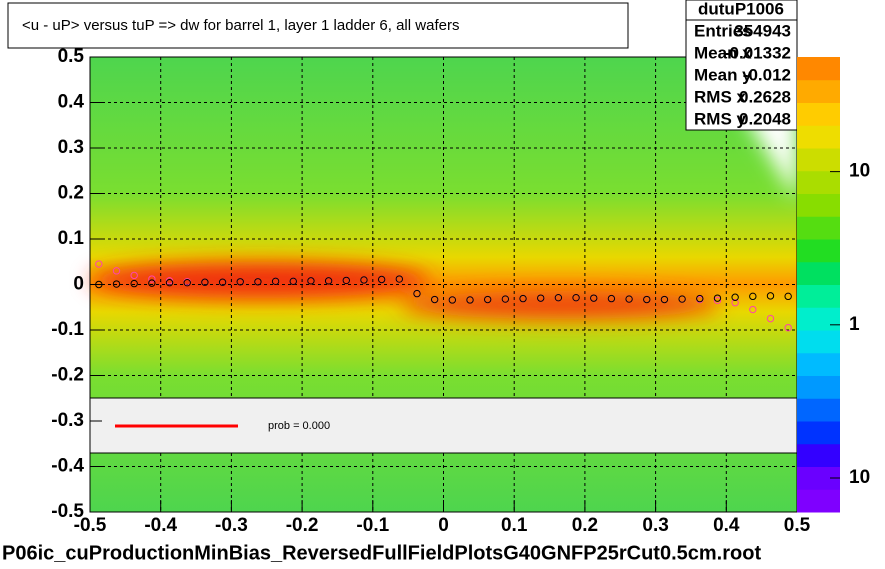  What do you see at coordinates (71, 238) in the screenshot?
I see `y-tick-label: 0.1` at bounding box center [71, 238].